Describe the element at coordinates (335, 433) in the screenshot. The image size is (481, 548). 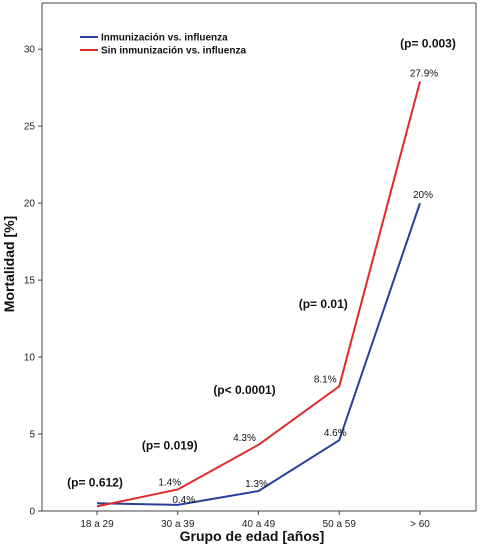
I see `data-label: 4.6%` at that location.